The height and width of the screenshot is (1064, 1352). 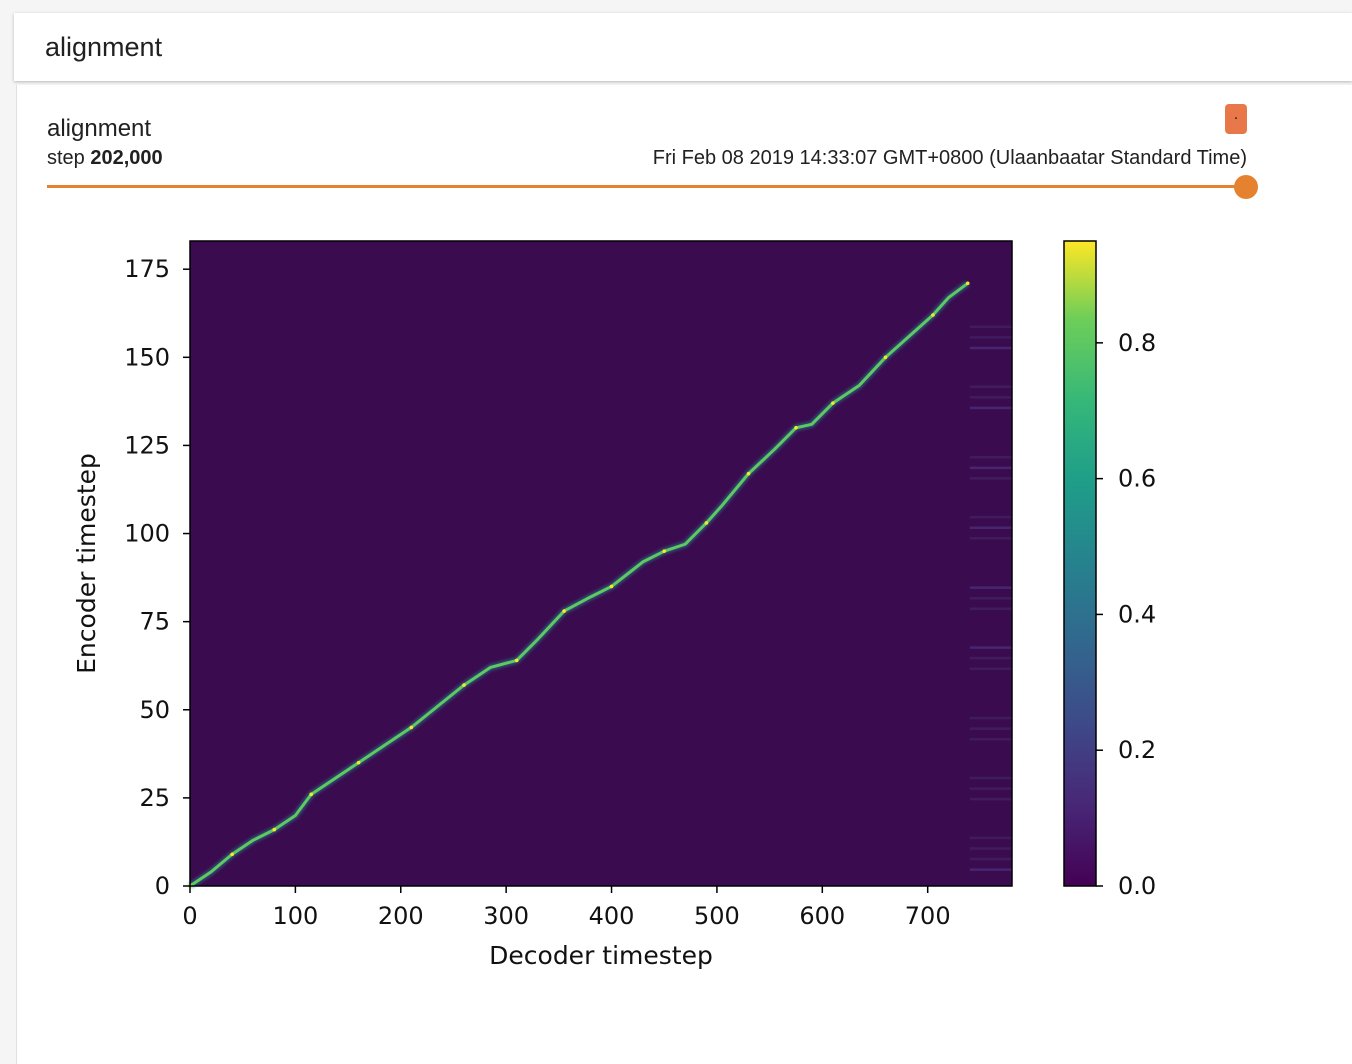 I want to click on y-tick-label: 50, so click(x=154, y=710).